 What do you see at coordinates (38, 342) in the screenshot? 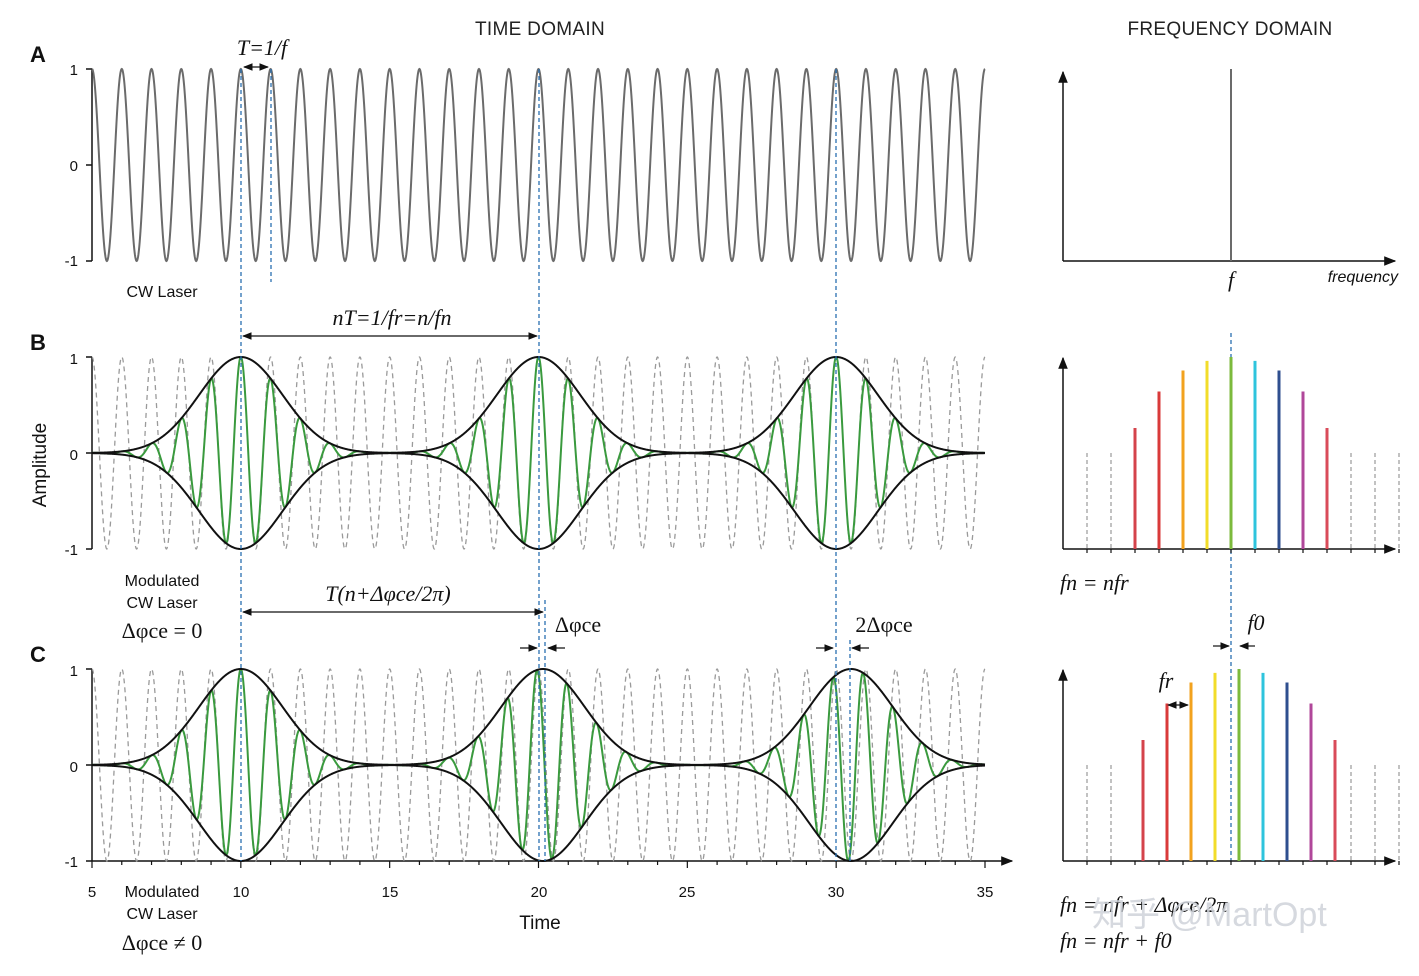
I see `panel-letter-b: B` at bounding box center [38, 342].